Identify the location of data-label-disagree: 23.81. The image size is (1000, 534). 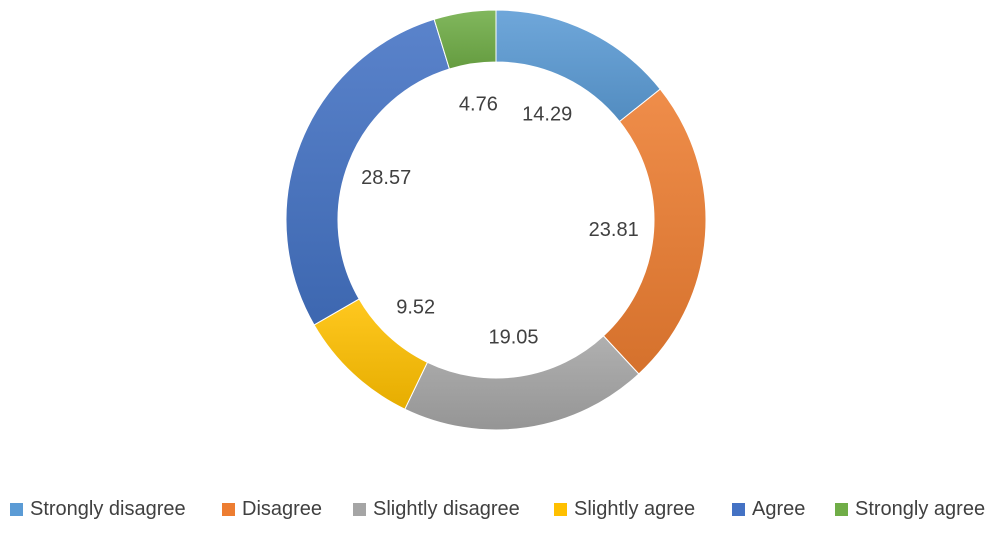
(614, 230).